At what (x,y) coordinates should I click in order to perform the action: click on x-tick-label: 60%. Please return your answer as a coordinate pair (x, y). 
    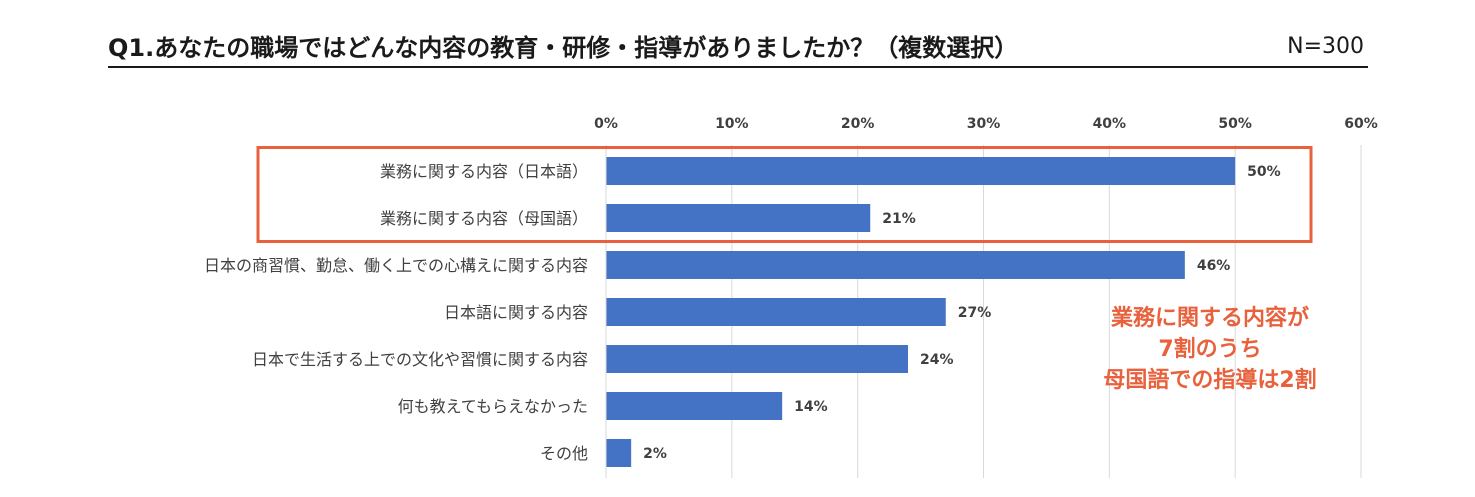
    Looking at the image, I should click on (1361, 124).